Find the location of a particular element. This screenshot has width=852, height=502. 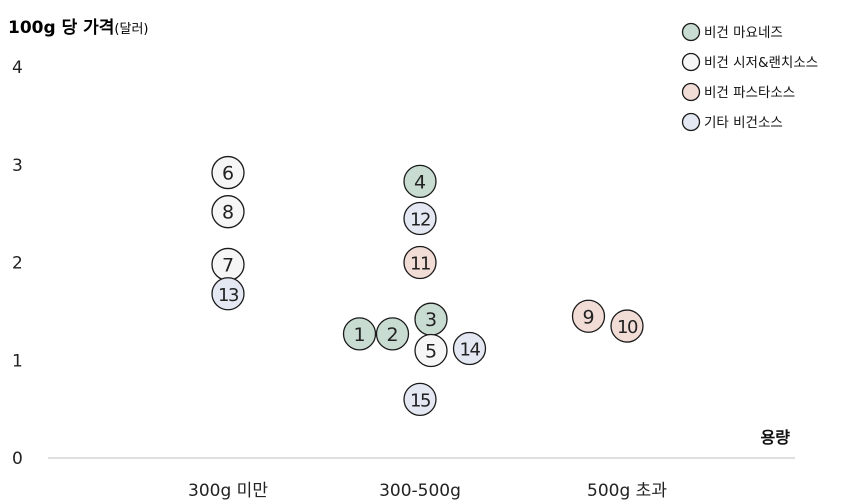

point-label: 1 is located at coordinates (359, 335).